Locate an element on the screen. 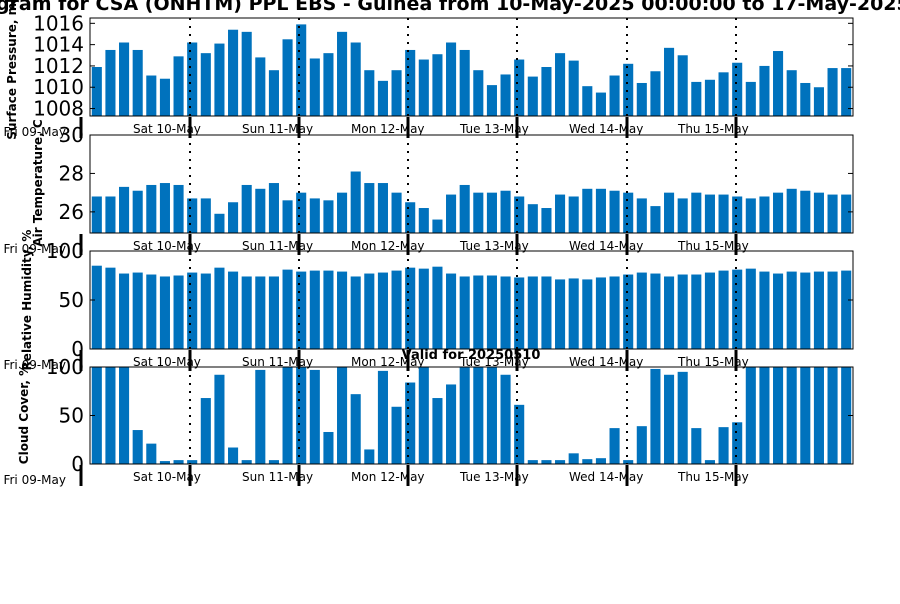 The width and height of the screenshot is (900, 604). chart-subtitle: Valid for 20250510 is located at coordinates (471, 355).